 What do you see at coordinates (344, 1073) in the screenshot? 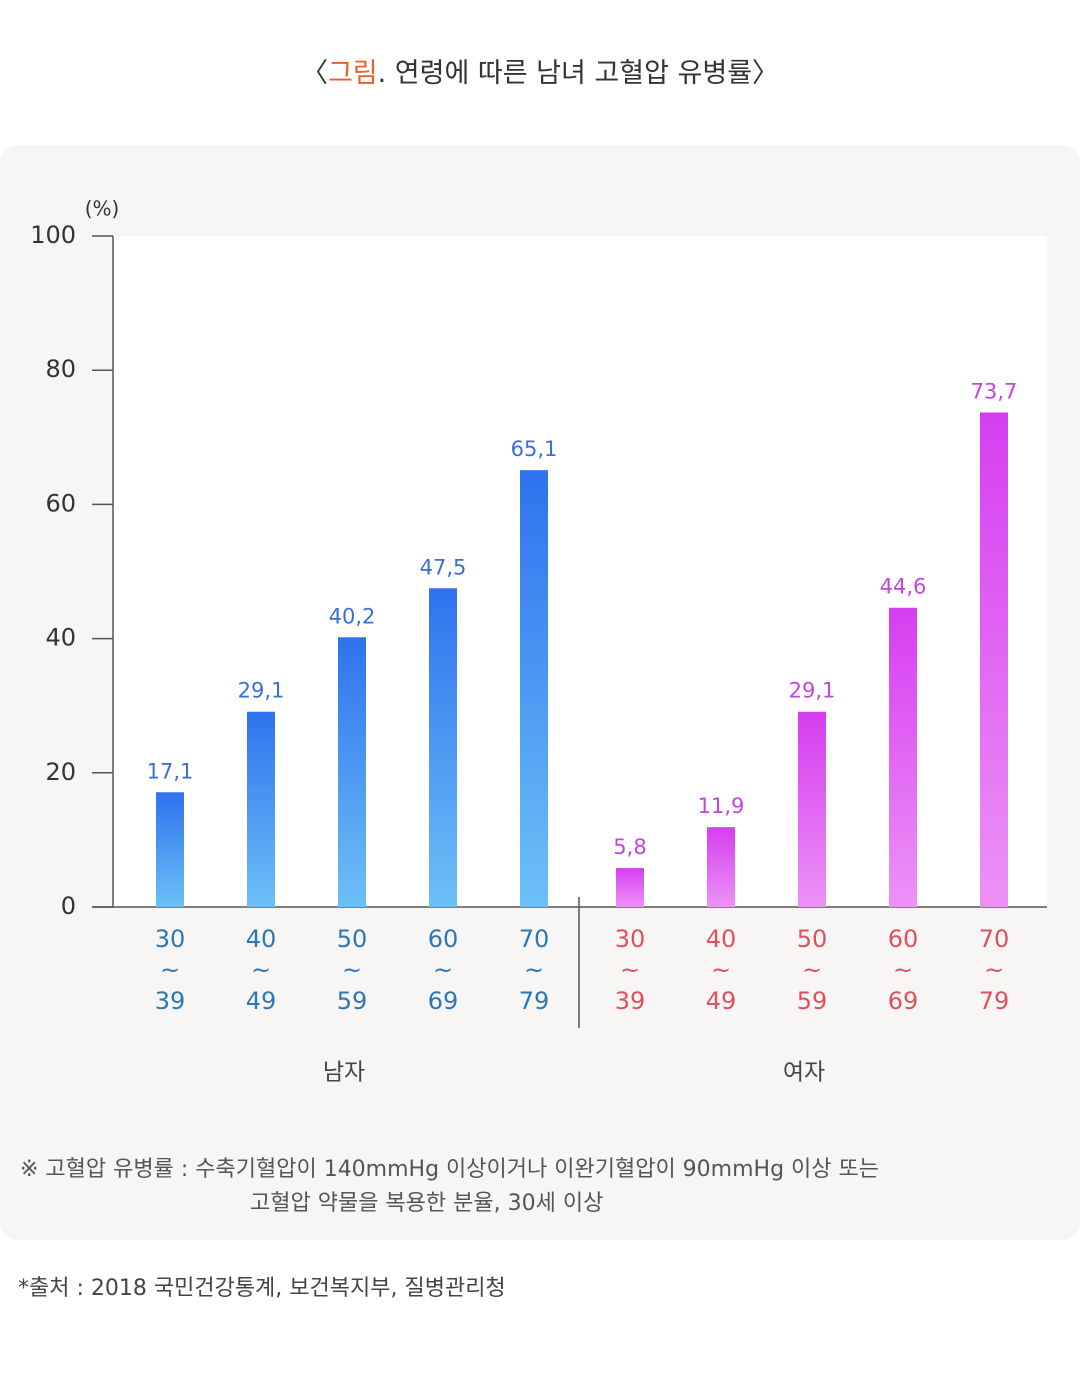
I see `group-label: 남자` at bounding box center [344, 1073].